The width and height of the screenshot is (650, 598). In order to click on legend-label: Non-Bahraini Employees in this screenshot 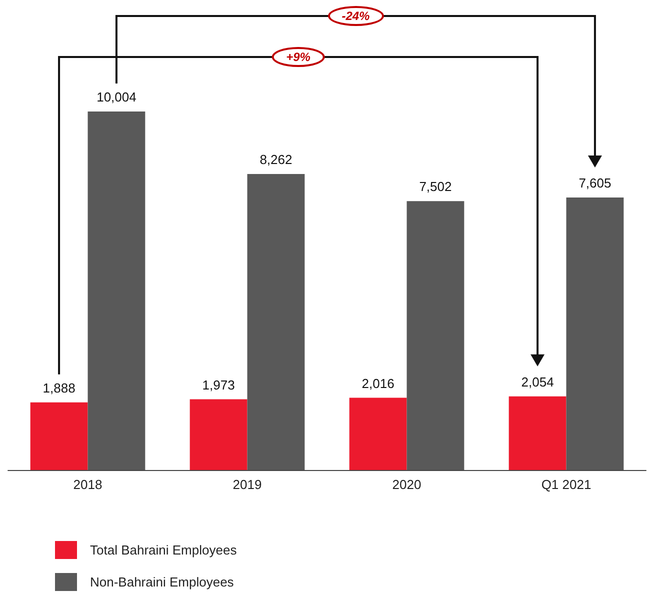, I will do `click(162, 582)`.